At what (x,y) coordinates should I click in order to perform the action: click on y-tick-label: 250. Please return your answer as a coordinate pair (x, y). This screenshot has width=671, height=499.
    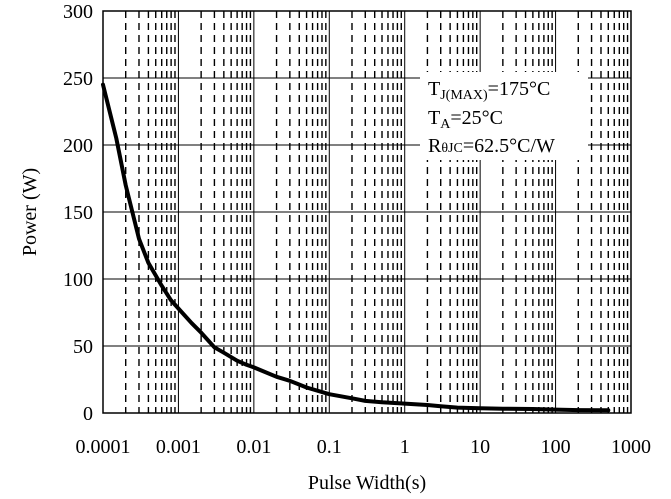
    Looking at the image, I should click on (78, 79).